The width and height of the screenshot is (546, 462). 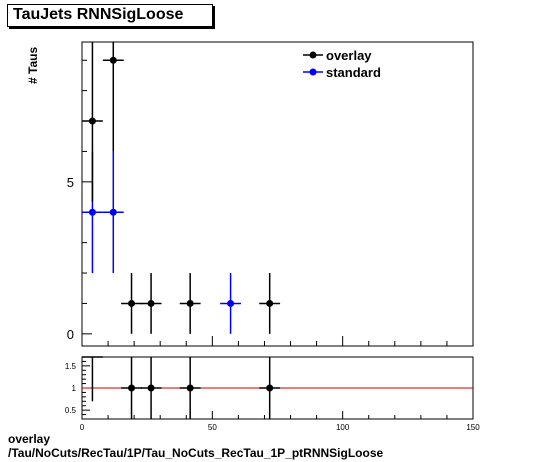 What do you see at coordinates (71, 366) in the screenshot?
I see `ratio-y-tick-label: 1.5` at bounding box center [71, 366].